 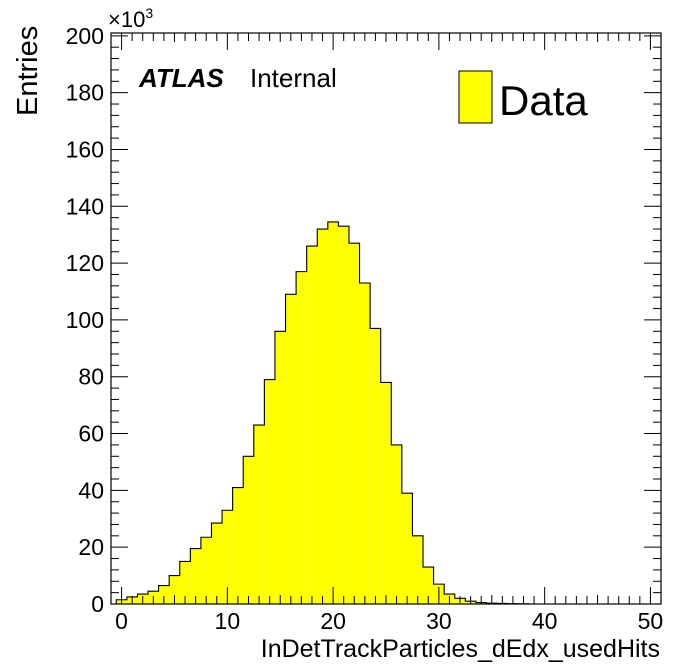 I want to click on y-tick-label: 0, so click(x=97, y=604).